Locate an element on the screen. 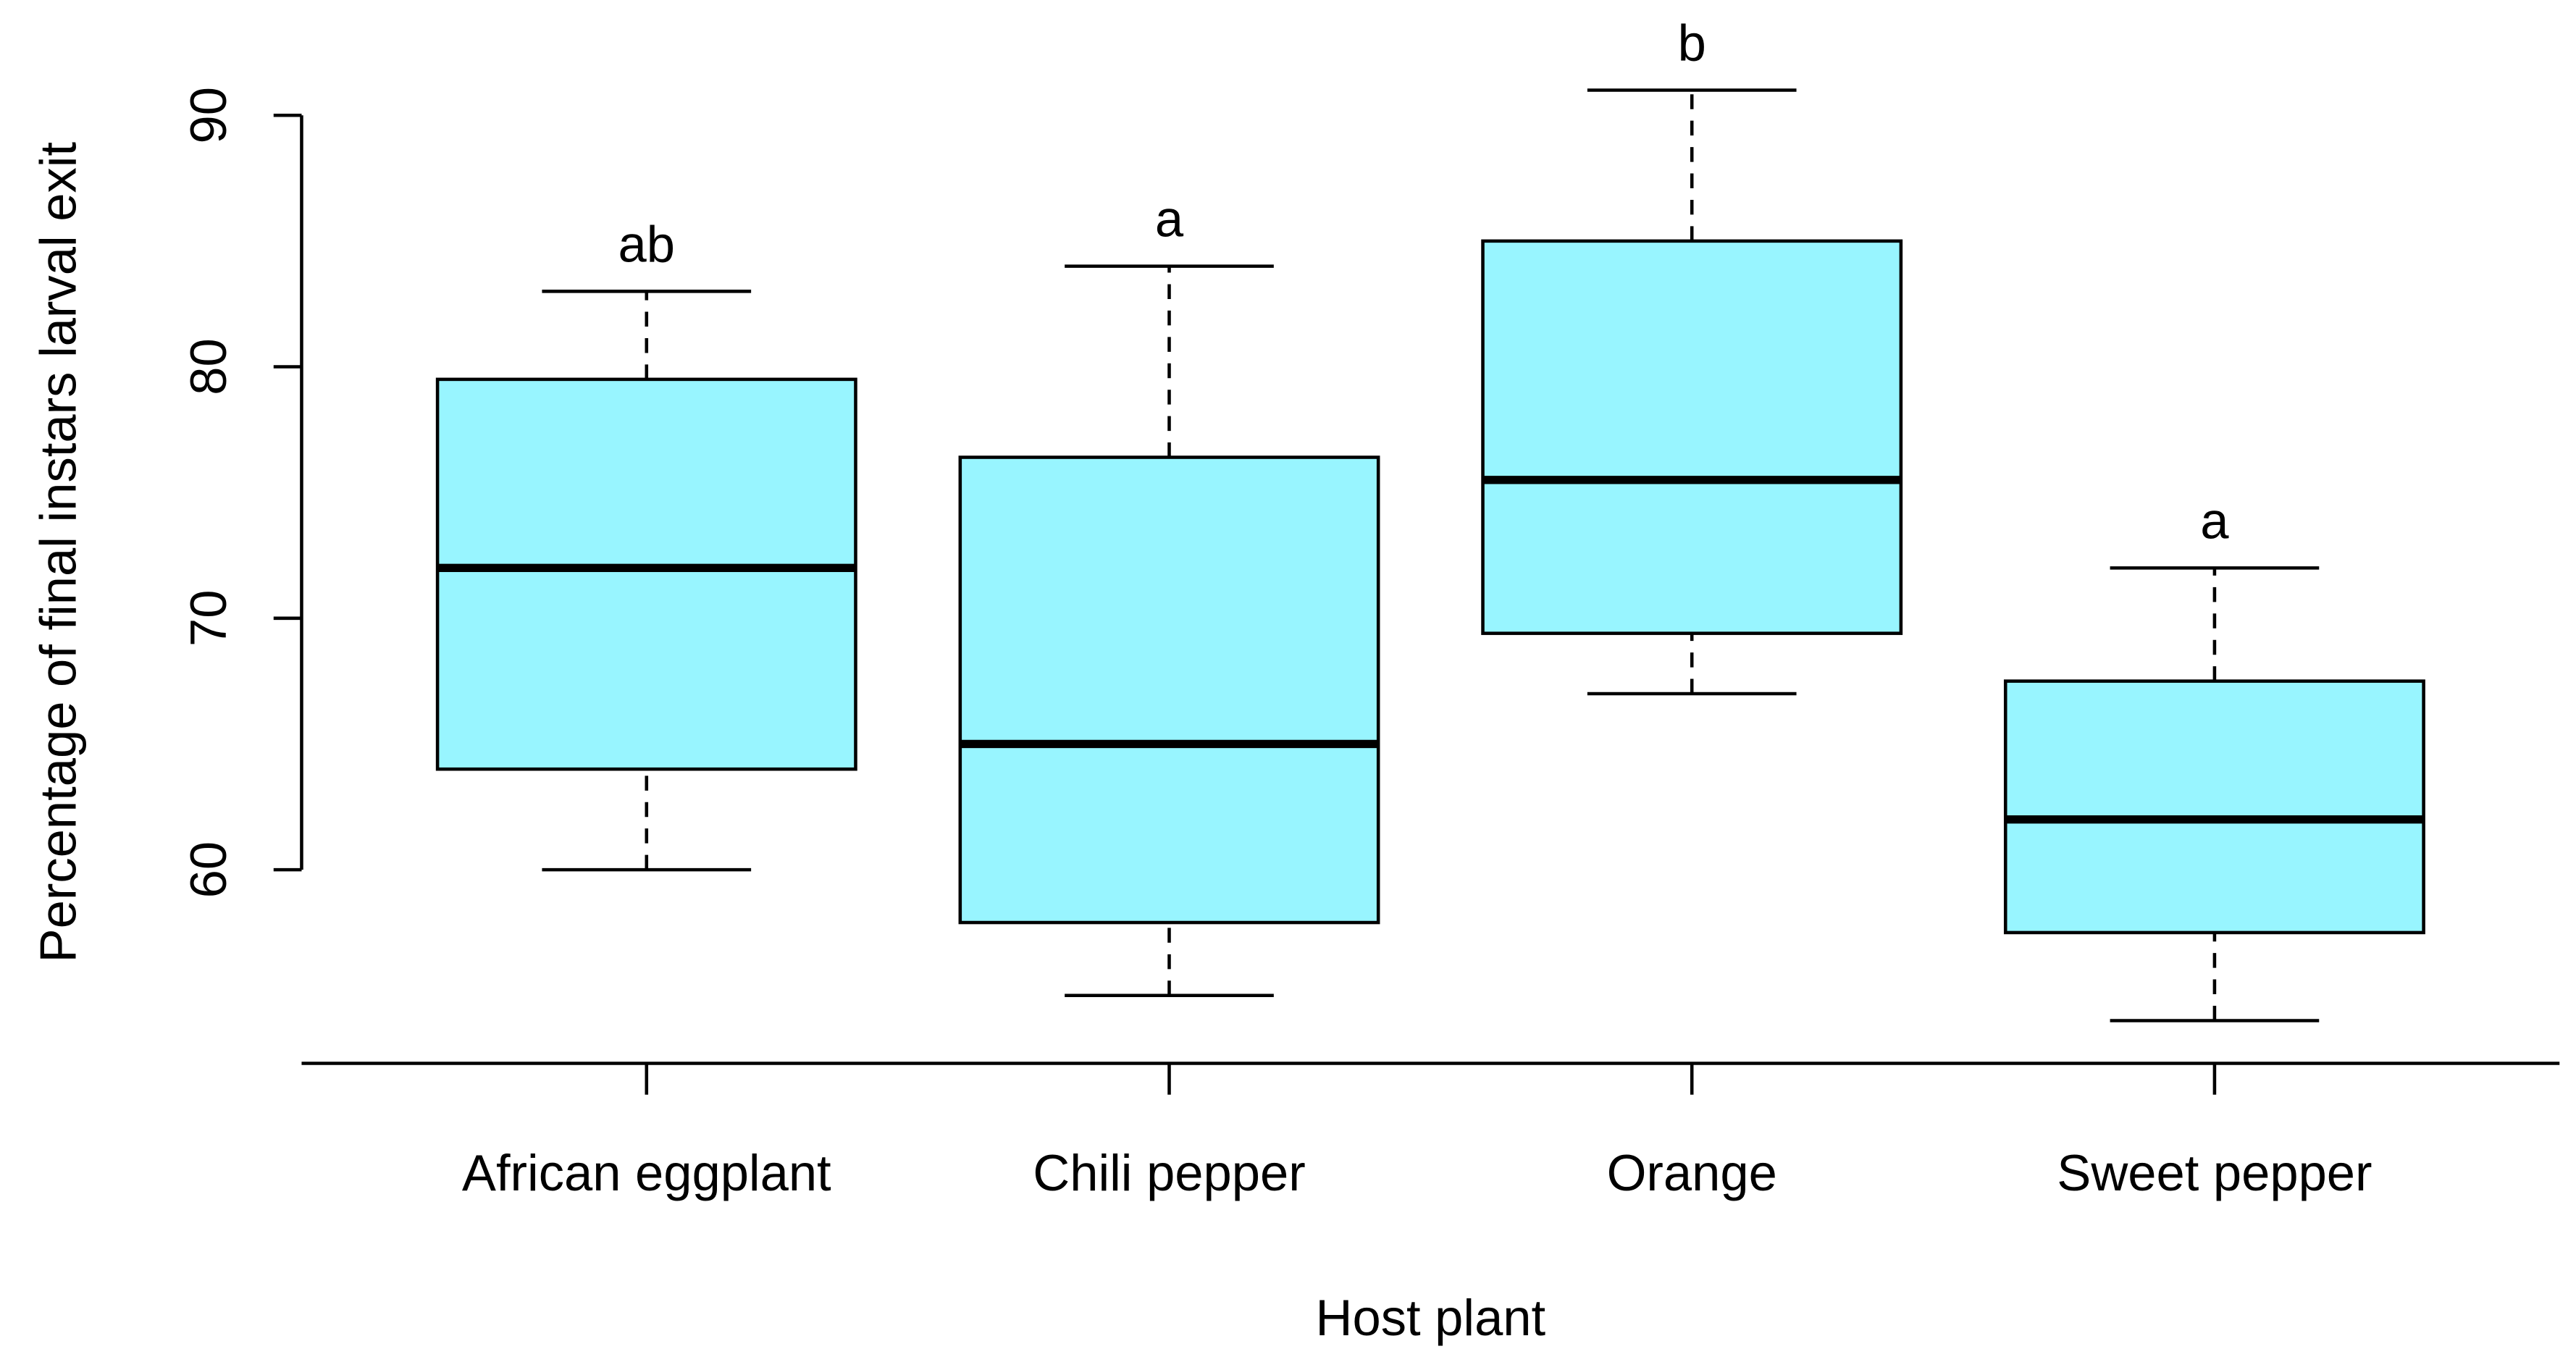 The image size is (2576, 1370). y-tick-label: 80 is located at coordinates (208, 366).